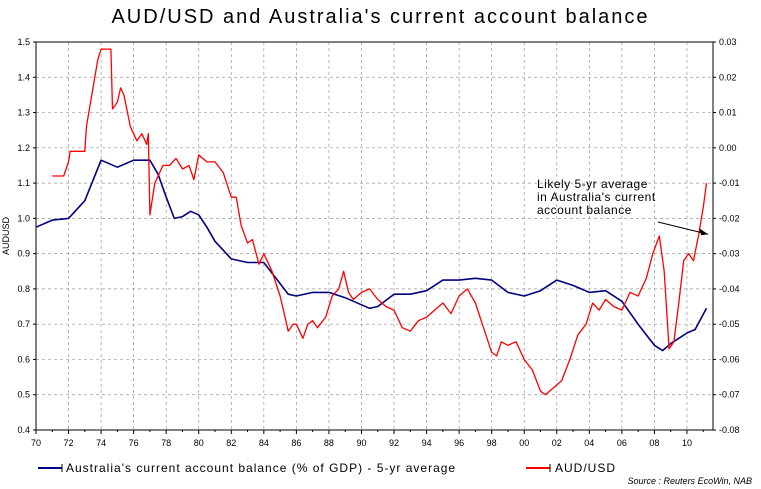 Image resolution: width=761 pixels, height=489 pixels. I want to click on y-right-tick-label: 0.01, so click(728, 113).